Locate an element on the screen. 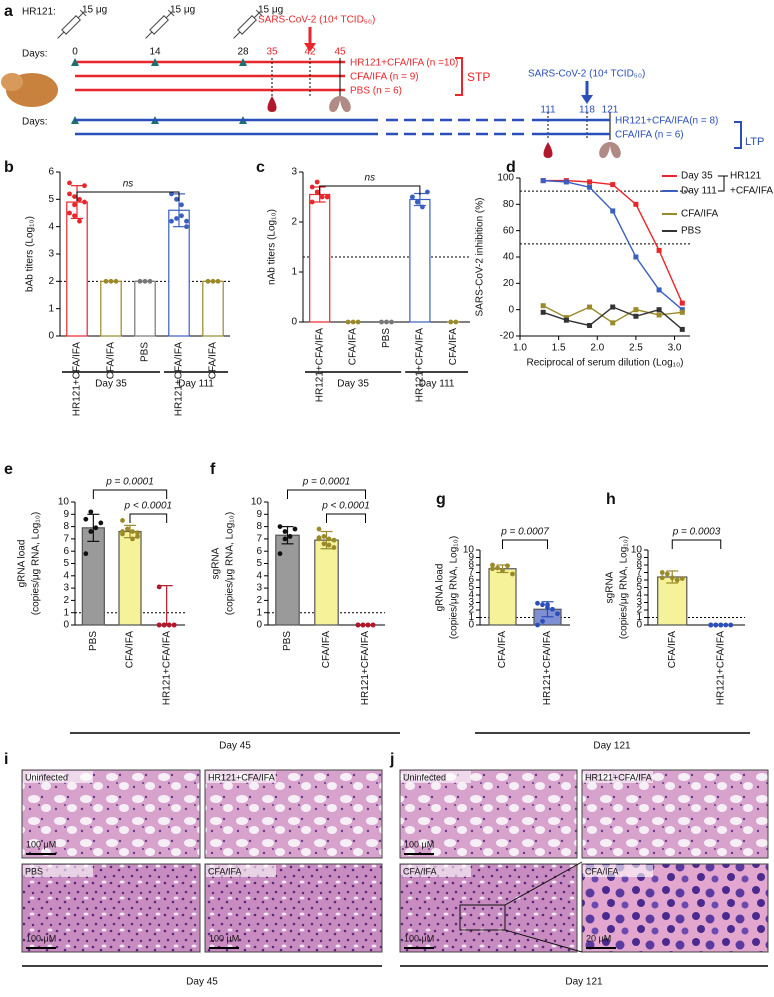 The image size is (774, 997). y-axis-label: sgRNA is located at coordinates (610, 587).